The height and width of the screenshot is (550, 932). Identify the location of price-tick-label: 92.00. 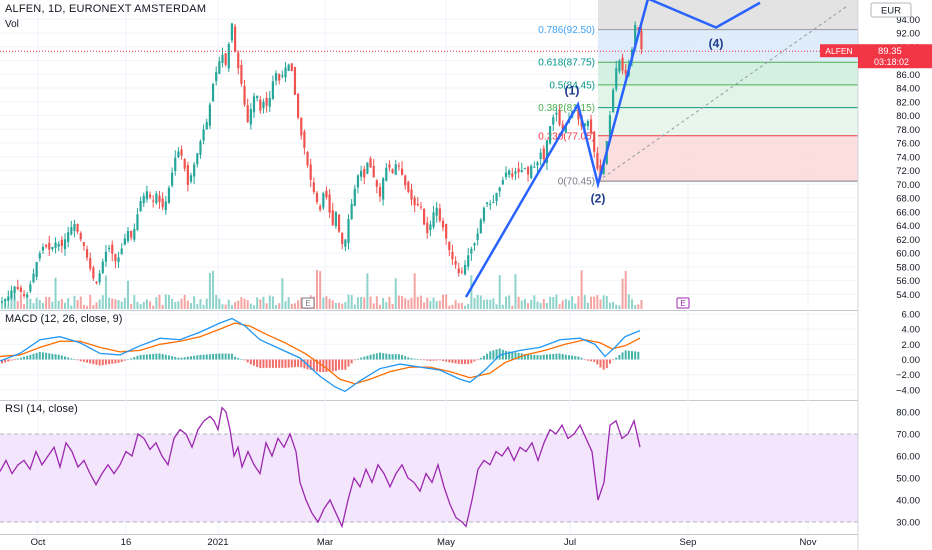
(908, 34).